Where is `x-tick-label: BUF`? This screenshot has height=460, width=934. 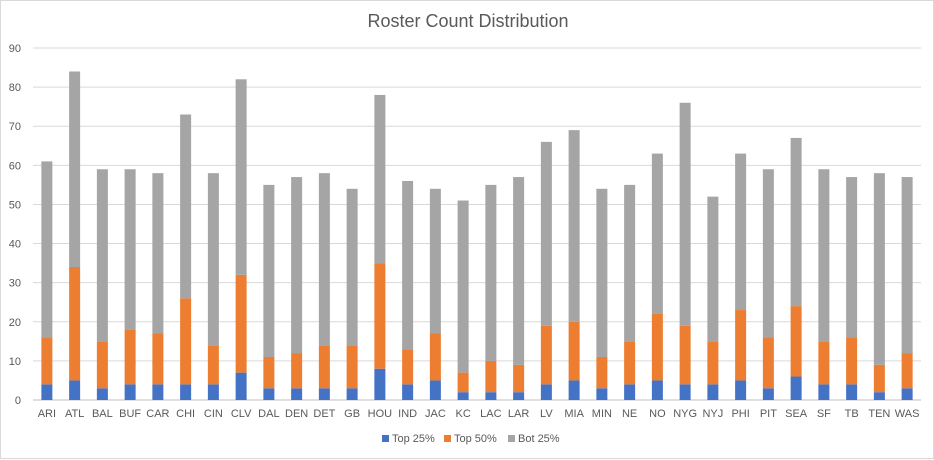
x-tick-label: BUF is located at coordinates (130, 414).